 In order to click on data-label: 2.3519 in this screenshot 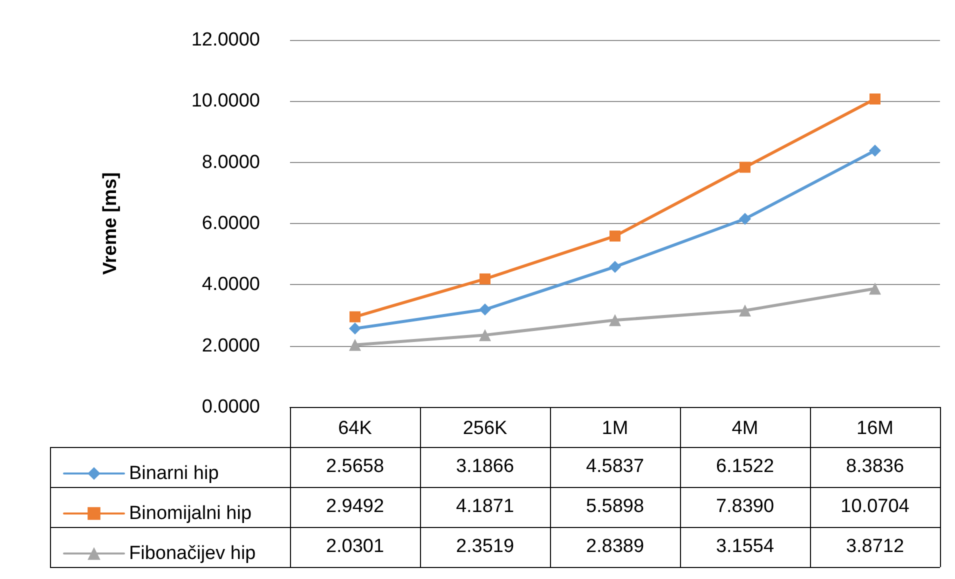, I will do `click(485, 547)`.